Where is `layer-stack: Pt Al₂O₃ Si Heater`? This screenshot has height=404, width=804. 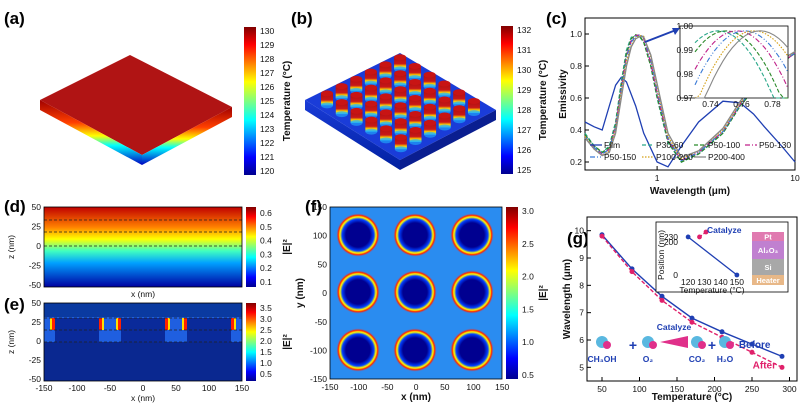
layer-stack: Pt Al₂O₃ Si Heater is located at coordinates (768, 258).